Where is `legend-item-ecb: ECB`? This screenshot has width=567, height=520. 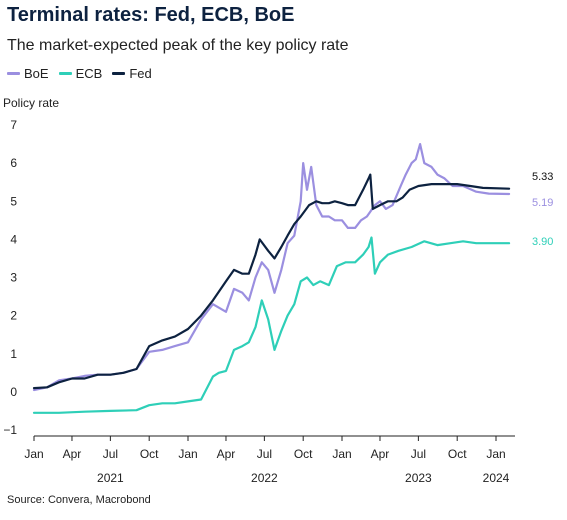
legend-item-ecb: ECB is located at coordinates (80, 73).